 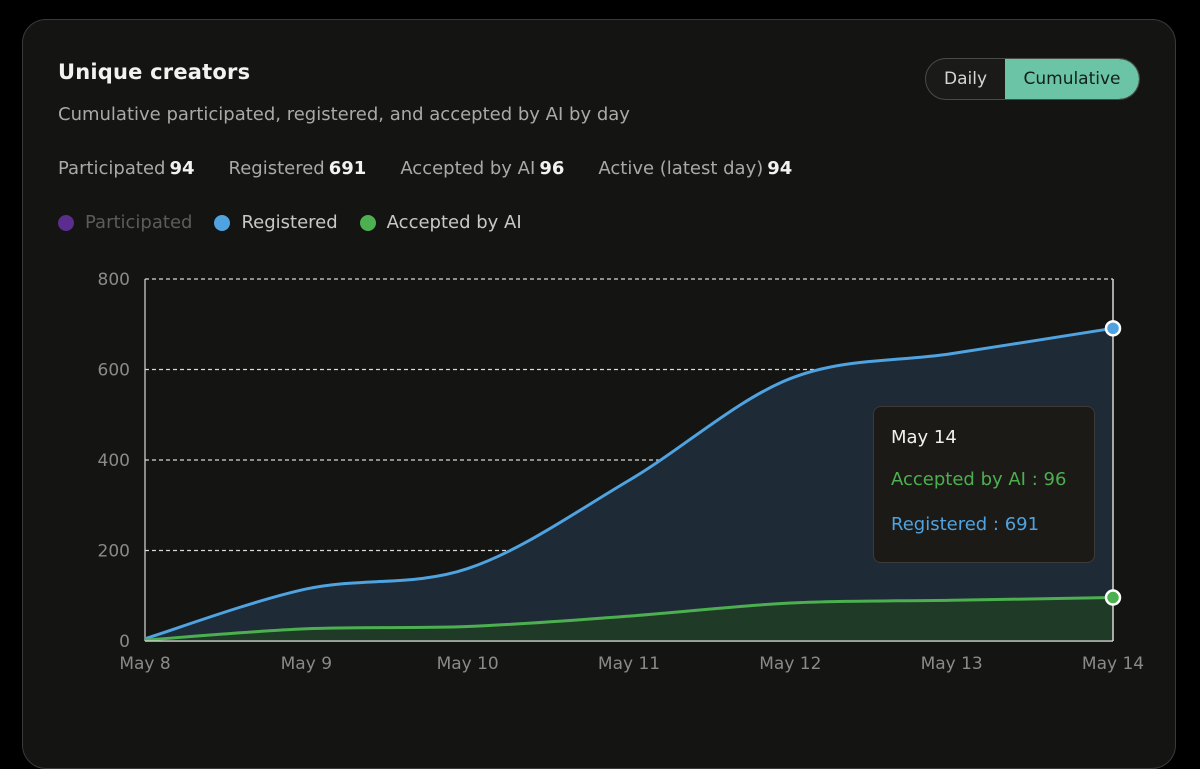 I want to click on toggle-cumulative-button: Cumulative, so click(x=1072, y=79).